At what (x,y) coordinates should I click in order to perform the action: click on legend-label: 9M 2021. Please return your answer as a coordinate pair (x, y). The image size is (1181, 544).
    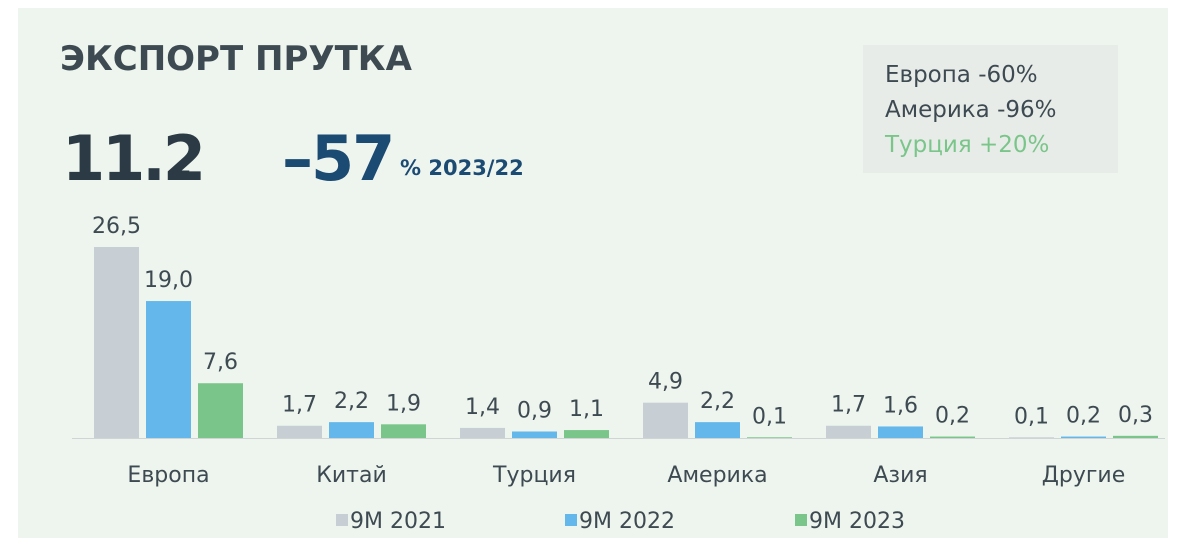
    Looking at the image, I should click on (398, 521).